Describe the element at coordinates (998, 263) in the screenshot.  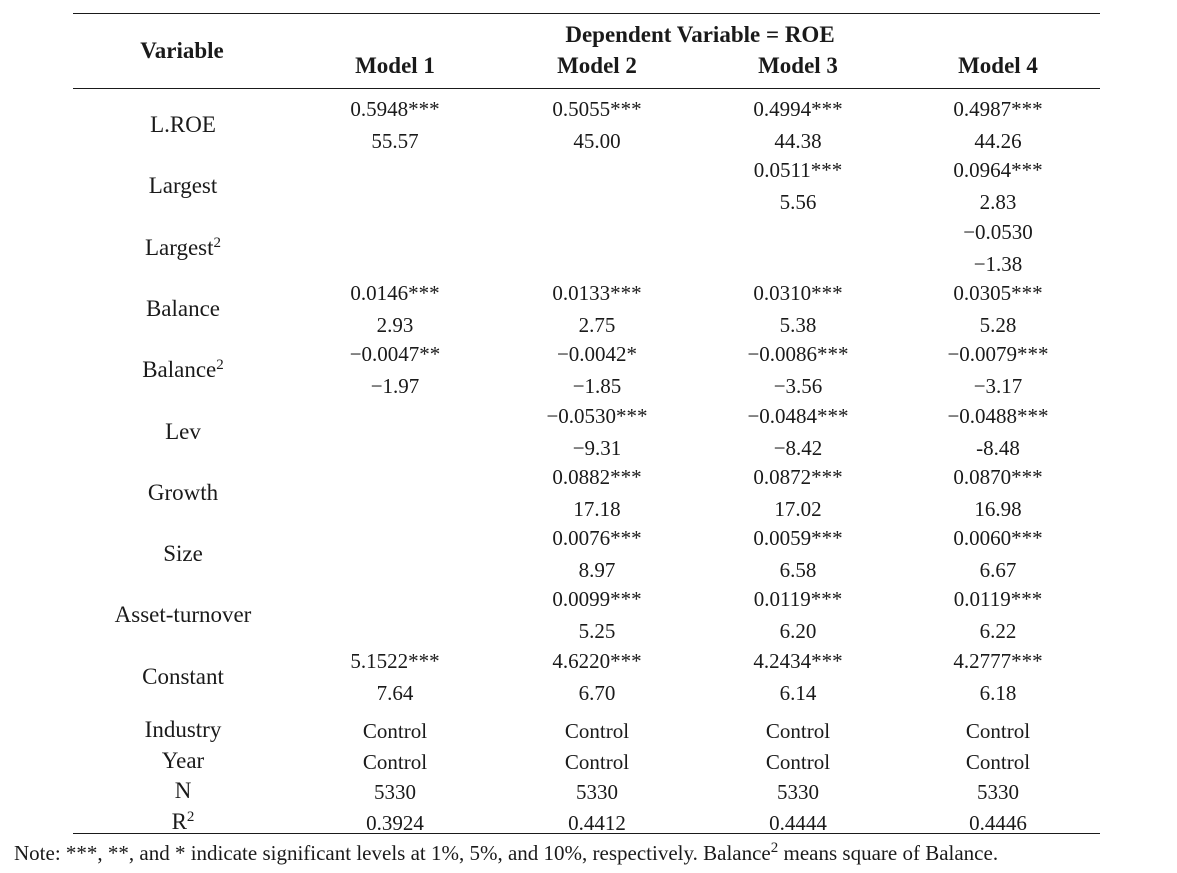
I see `t-statistic-value: −1.38` at that location.